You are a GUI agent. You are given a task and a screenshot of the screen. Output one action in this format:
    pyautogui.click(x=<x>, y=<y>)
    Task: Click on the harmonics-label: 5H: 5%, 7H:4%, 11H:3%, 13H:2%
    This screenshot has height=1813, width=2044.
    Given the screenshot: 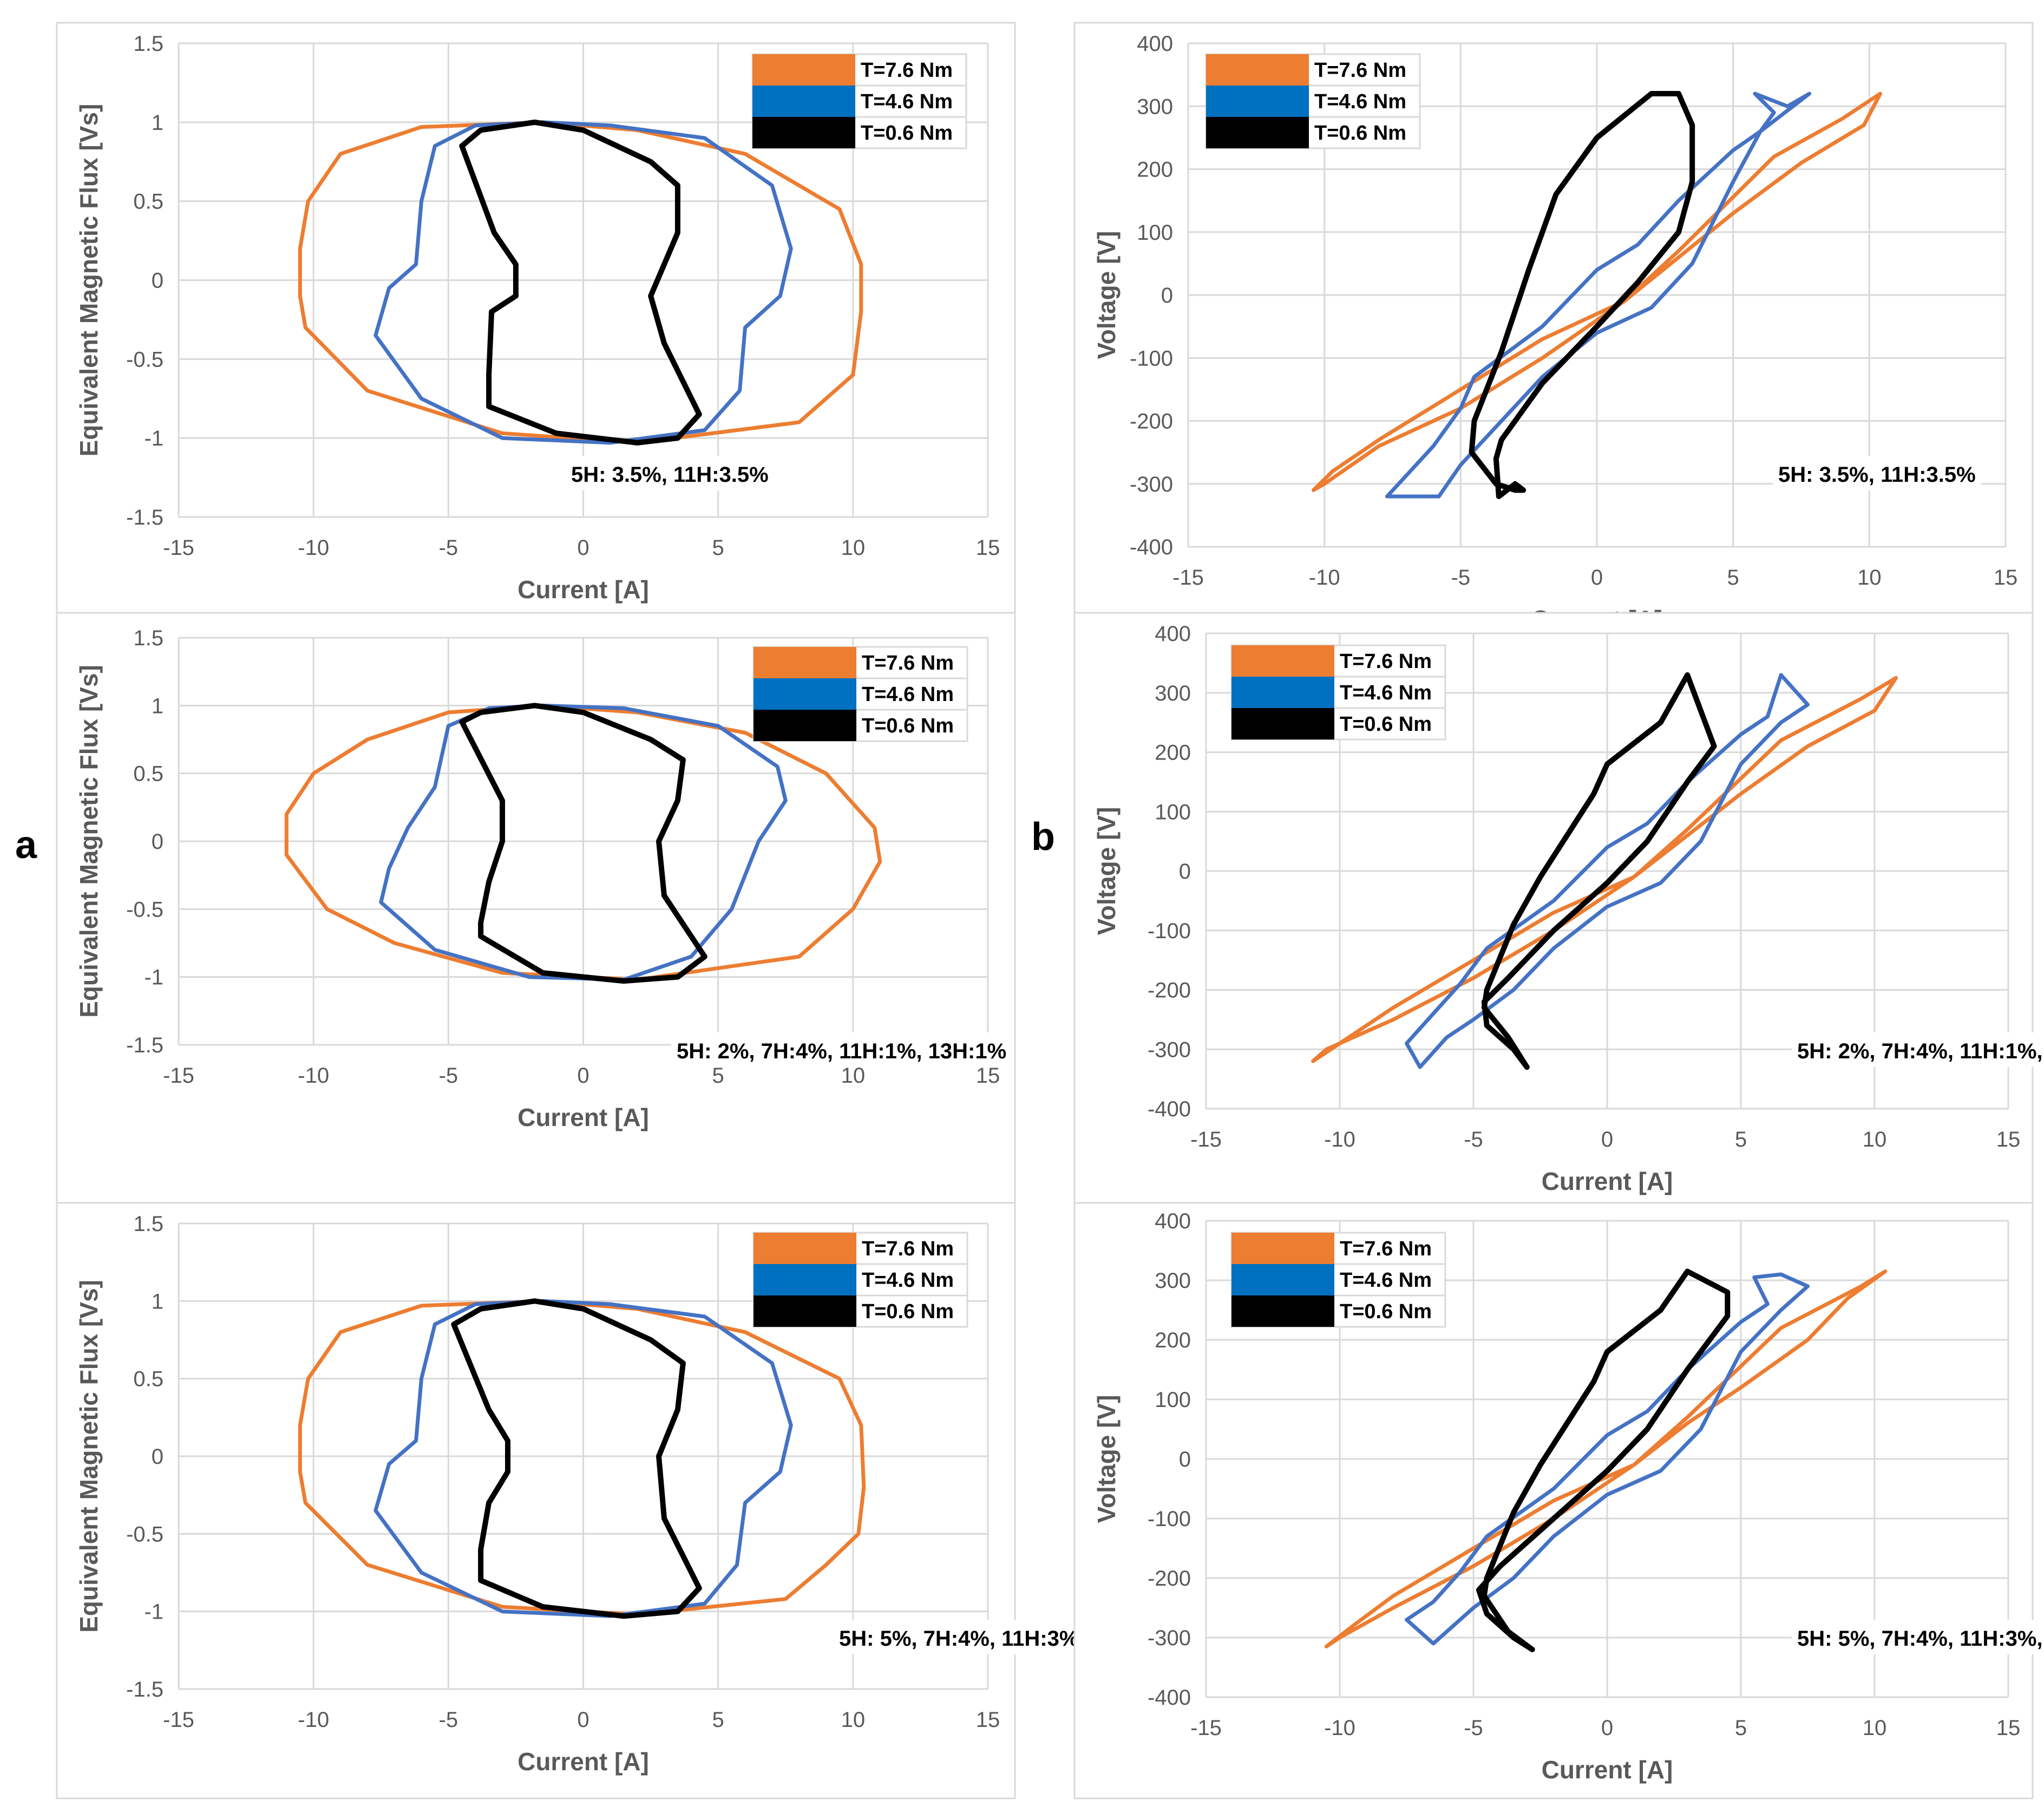 What is the action you would take?
    pyautogui.click(x=1920, y=1639)
    